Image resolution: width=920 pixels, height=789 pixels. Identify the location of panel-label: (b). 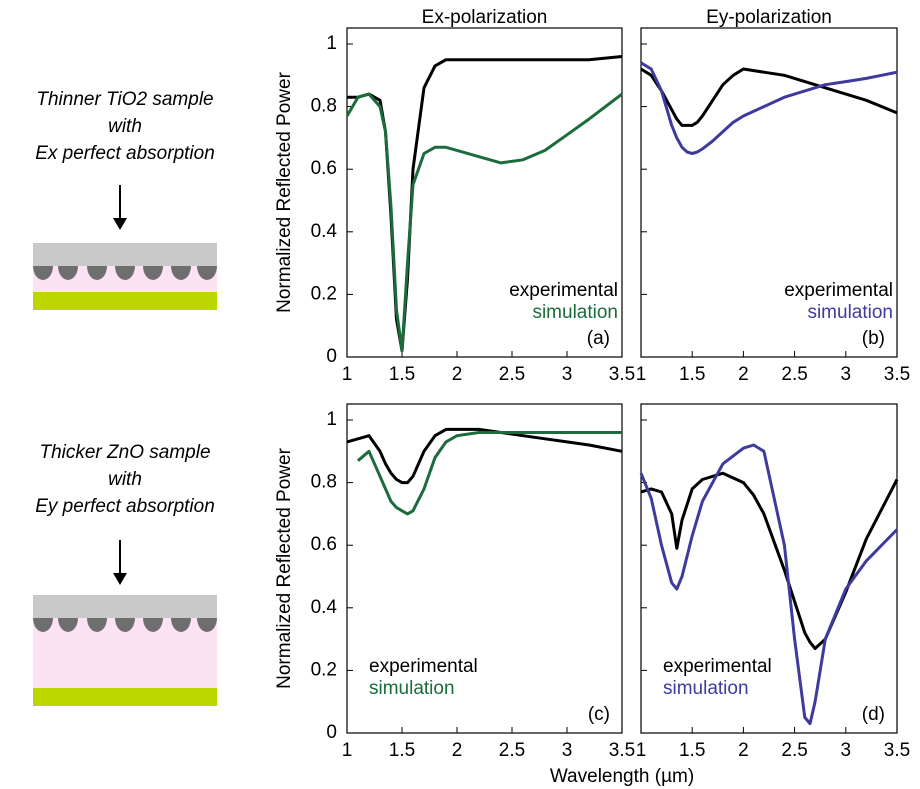
(873, 338).